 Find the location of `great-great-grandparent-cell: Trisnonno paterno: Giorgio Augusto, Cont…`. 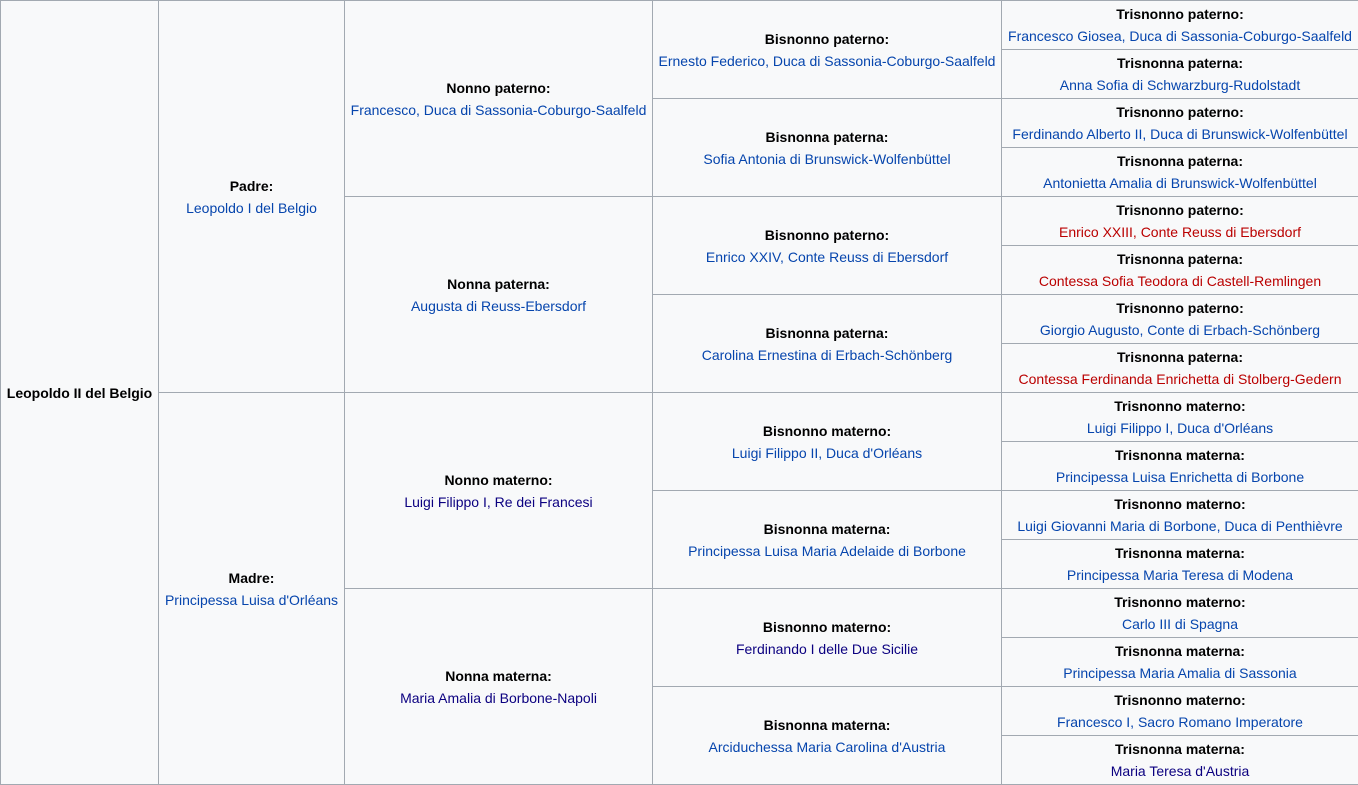

great-great-grandparent-cell: Trisnonno paterno: Giorgio Augusto, Cont… is located at coordinates (1179, 319).